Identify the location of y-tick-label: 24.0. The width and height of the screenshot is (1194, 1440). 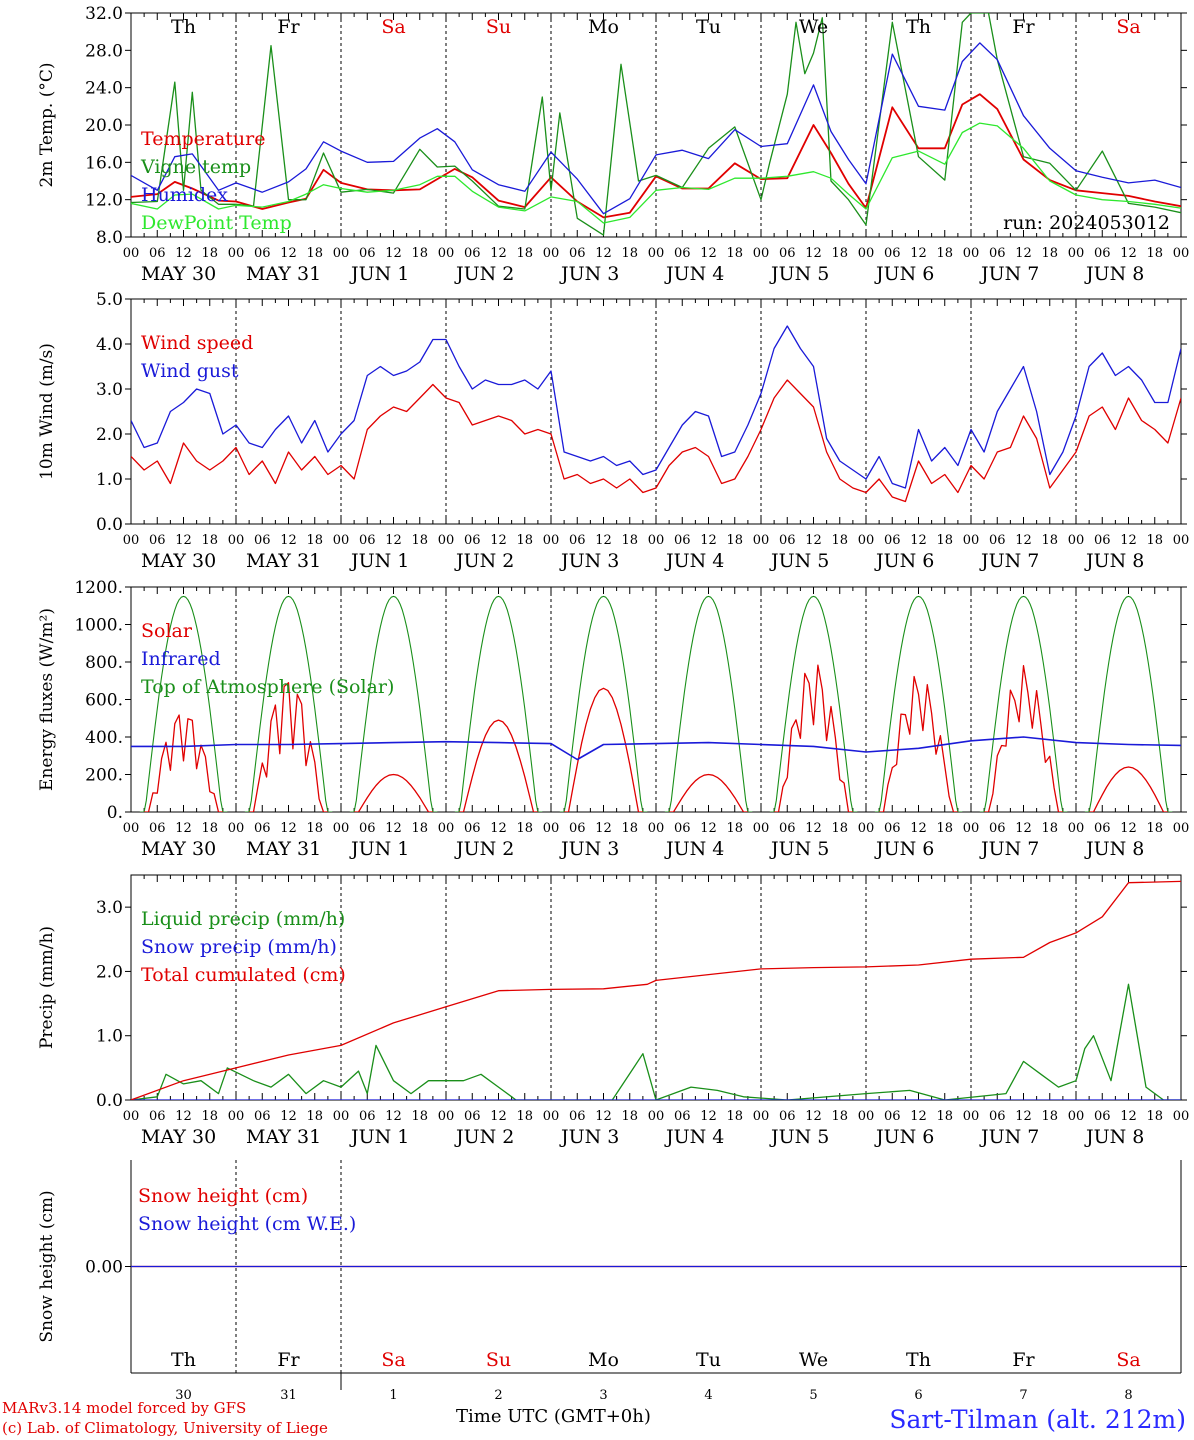
(104, 89).